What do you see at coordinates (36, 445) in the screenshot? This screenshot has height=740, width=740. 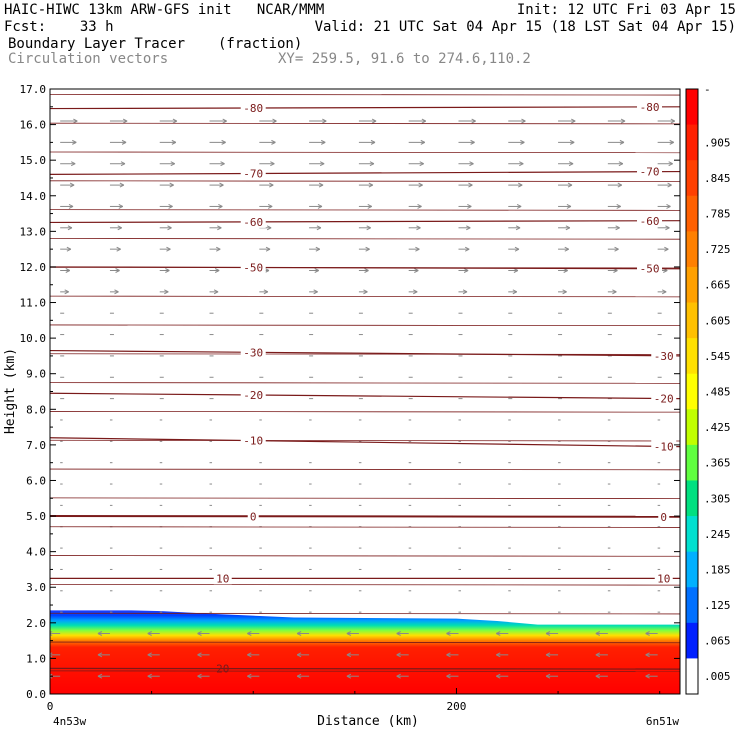 I see `y-tick-label: 7.0` at bounding box center [36, 445].